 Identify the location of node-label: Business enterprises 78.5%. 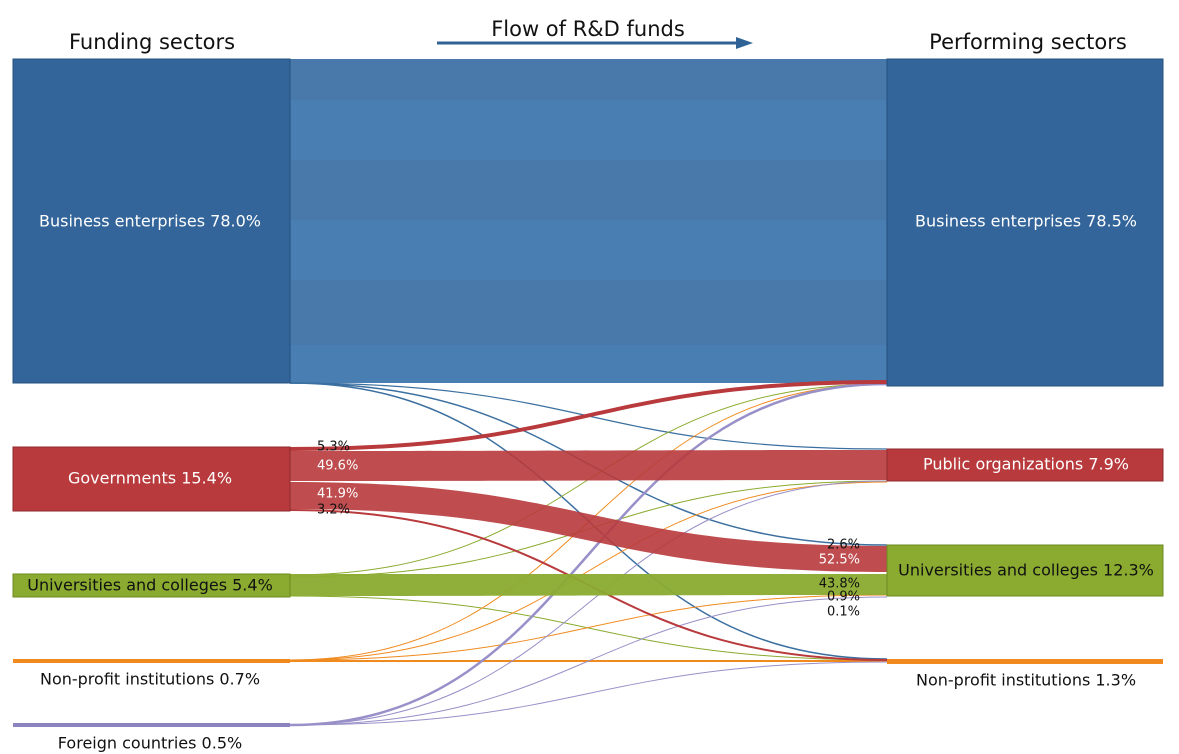
(1026, 221).